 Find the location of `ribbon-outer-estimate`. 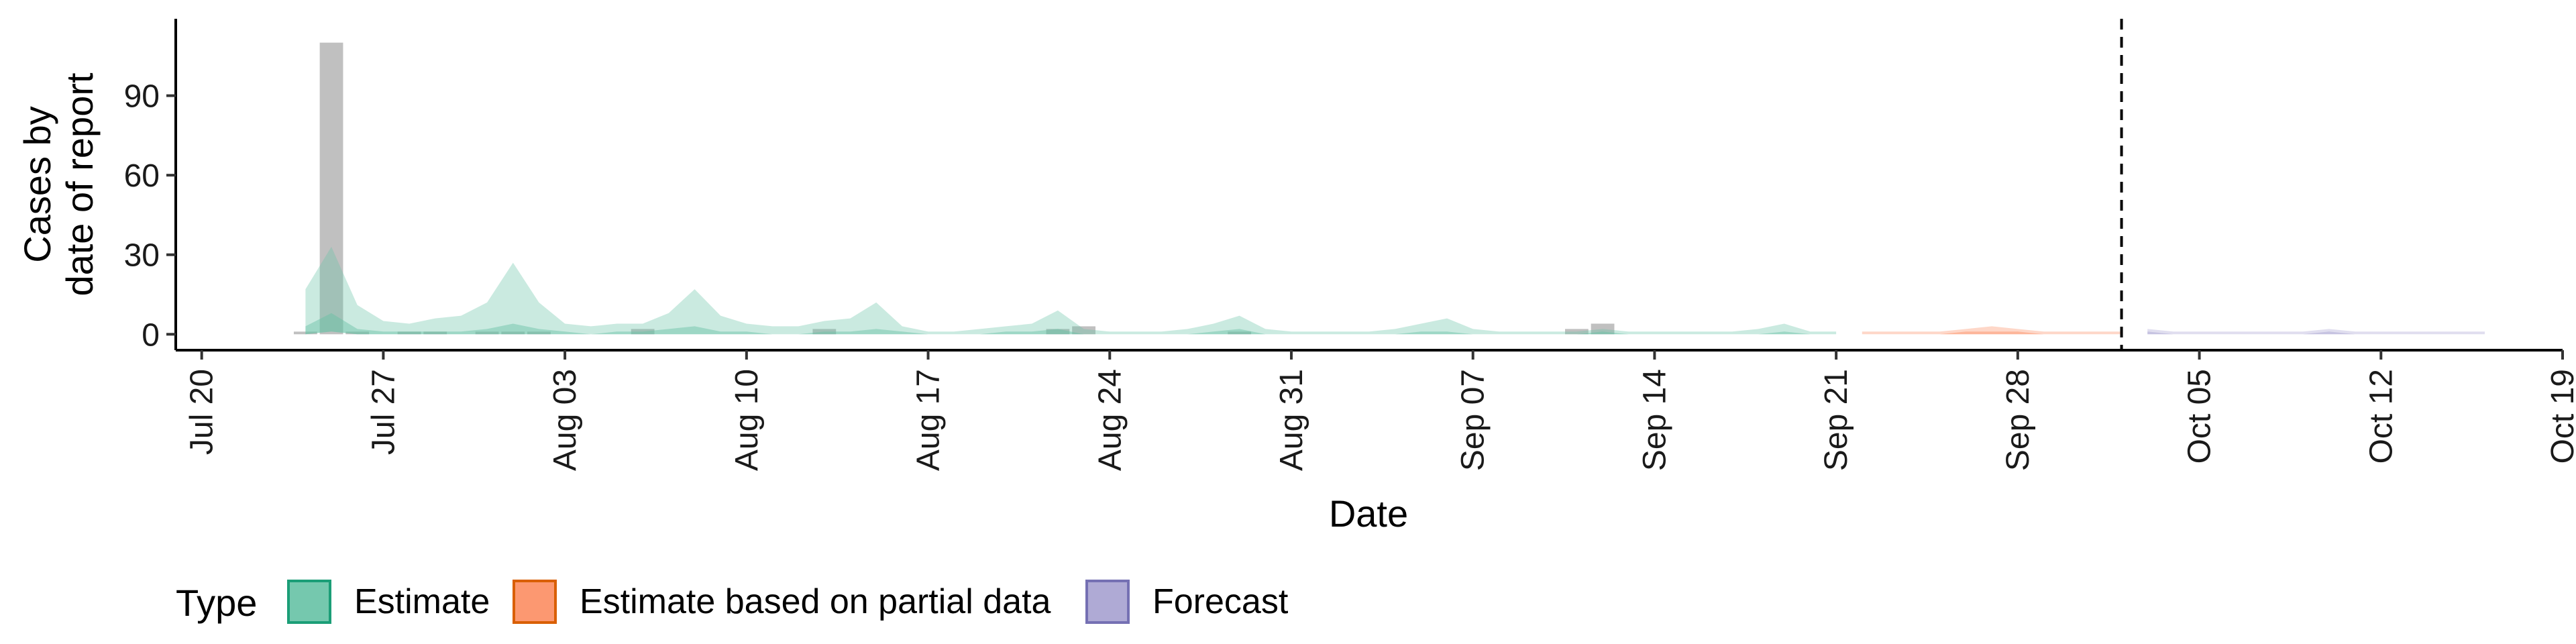

ribbon-outer-estimate is located at coordinates (1071, 290).